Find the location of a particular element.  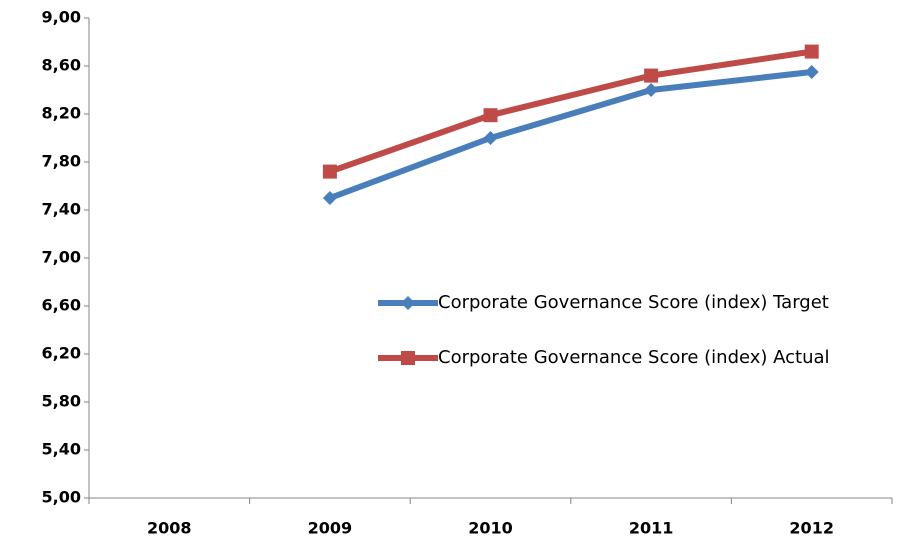

y-tick-label: 9,00 is located at coordinates (61, 17).